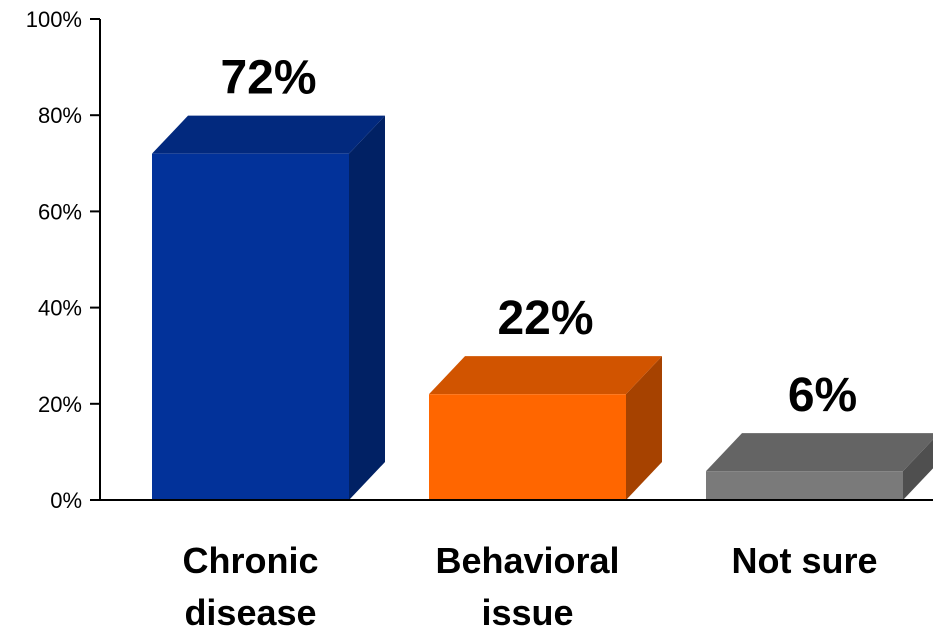 The height and width of the screenshot is (634, 933). Describe the element at coordinates (527, 560) in the screenshot. I see `x-category-label-line: Behavioral` at that location.